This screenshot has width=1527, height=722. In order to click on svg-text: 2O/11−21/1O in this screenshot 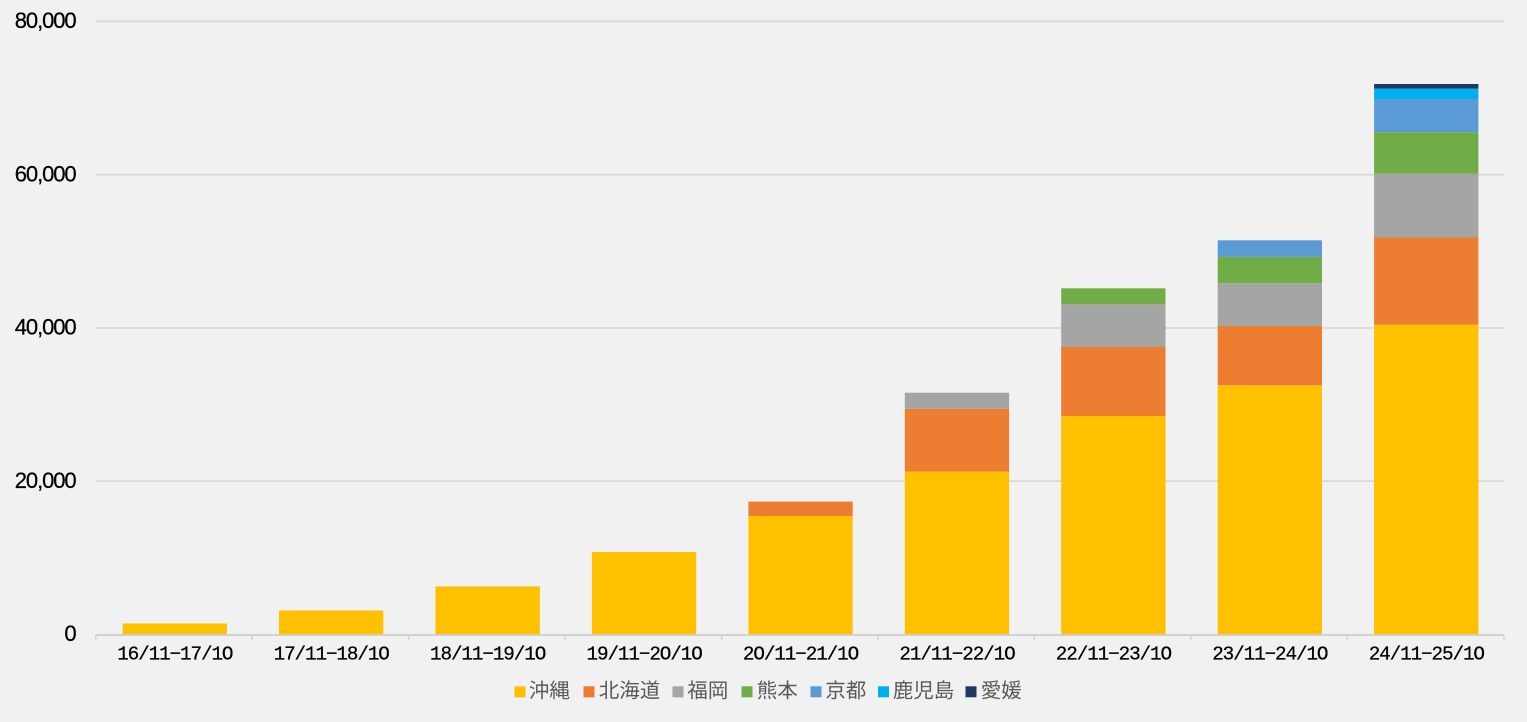, I will do `click(801, 654)`.